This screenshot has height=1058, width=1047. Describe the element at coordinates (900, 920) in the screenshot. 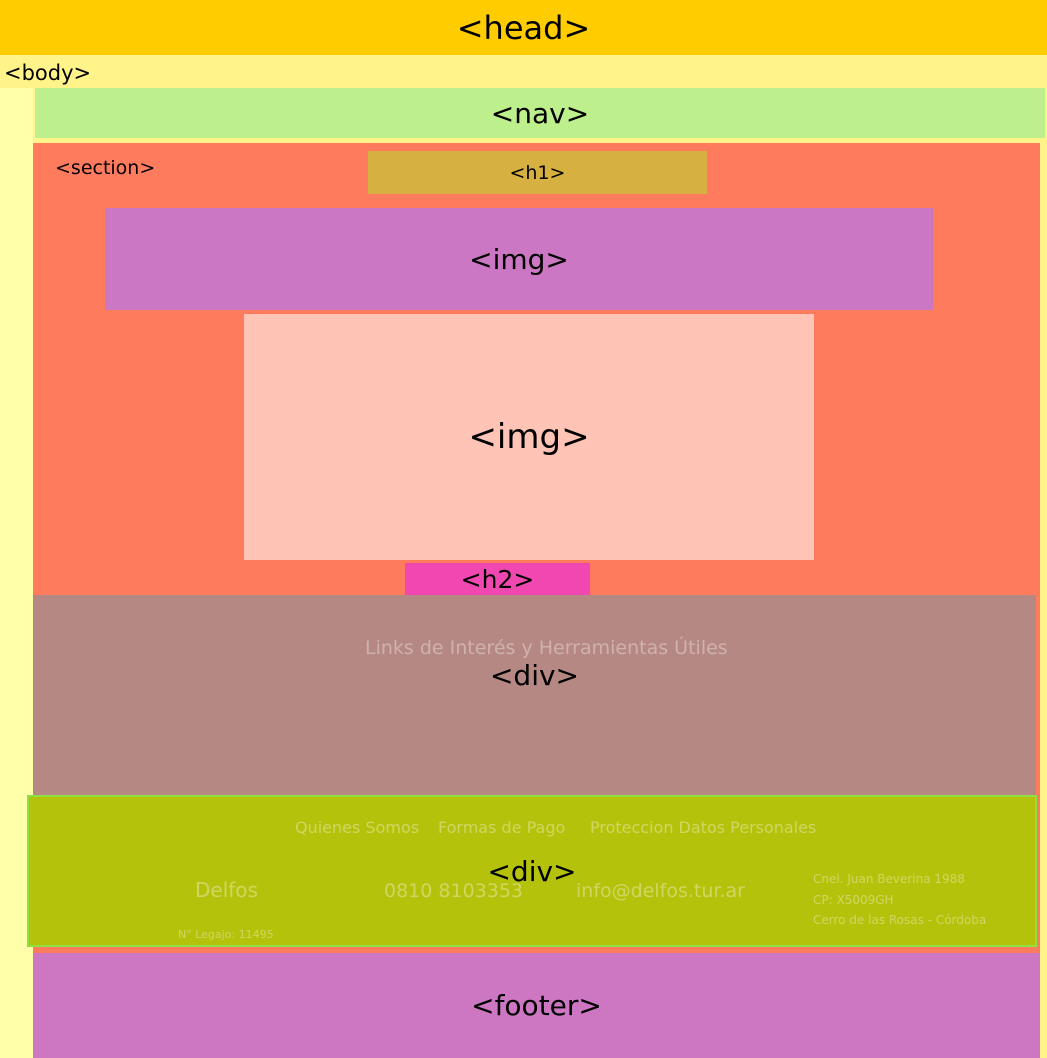

I see `faint-text: Cerro de las Rosas - Córdoba` at that location.